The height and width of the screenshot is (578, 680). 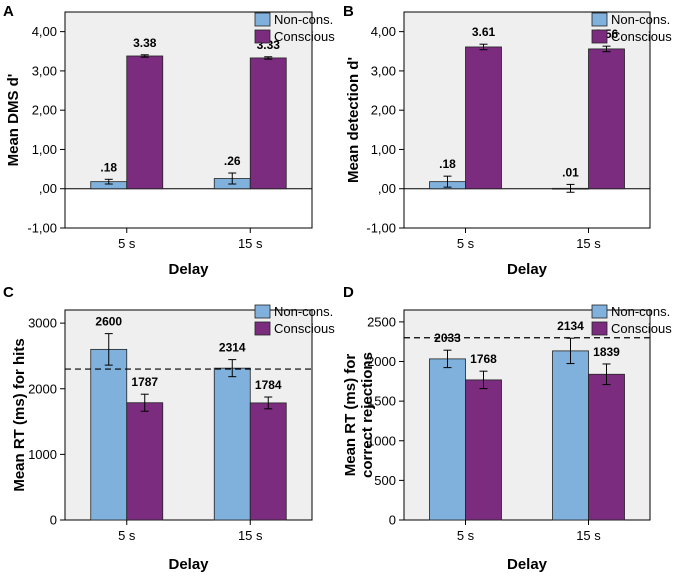 I want to click on data-label: 3.61, so click(x=484, y=32).